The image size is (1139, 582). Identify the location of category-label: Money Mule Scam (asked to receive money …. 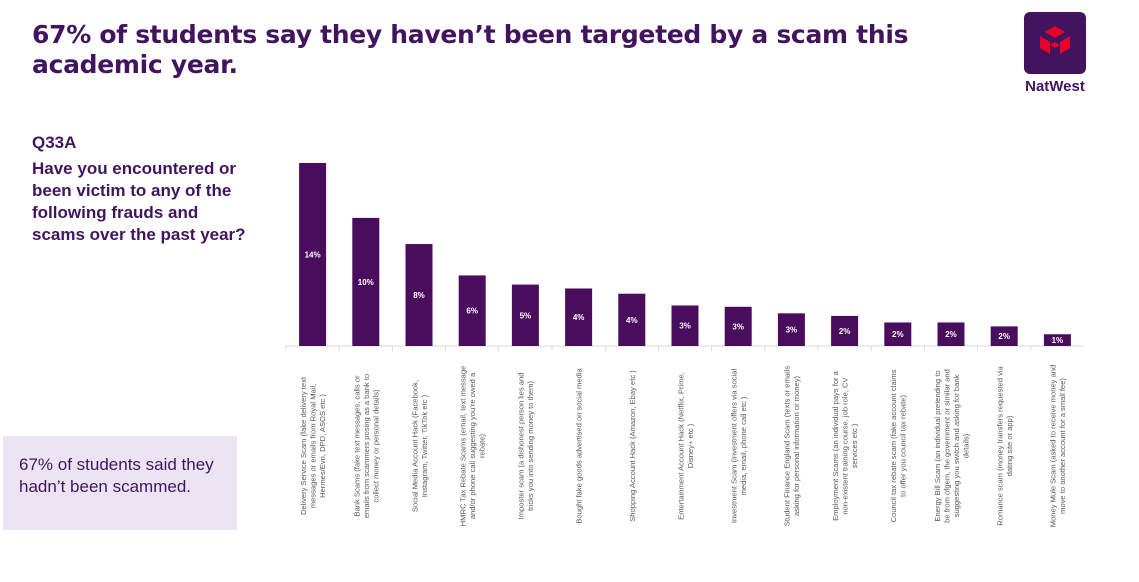
(1058, 446).